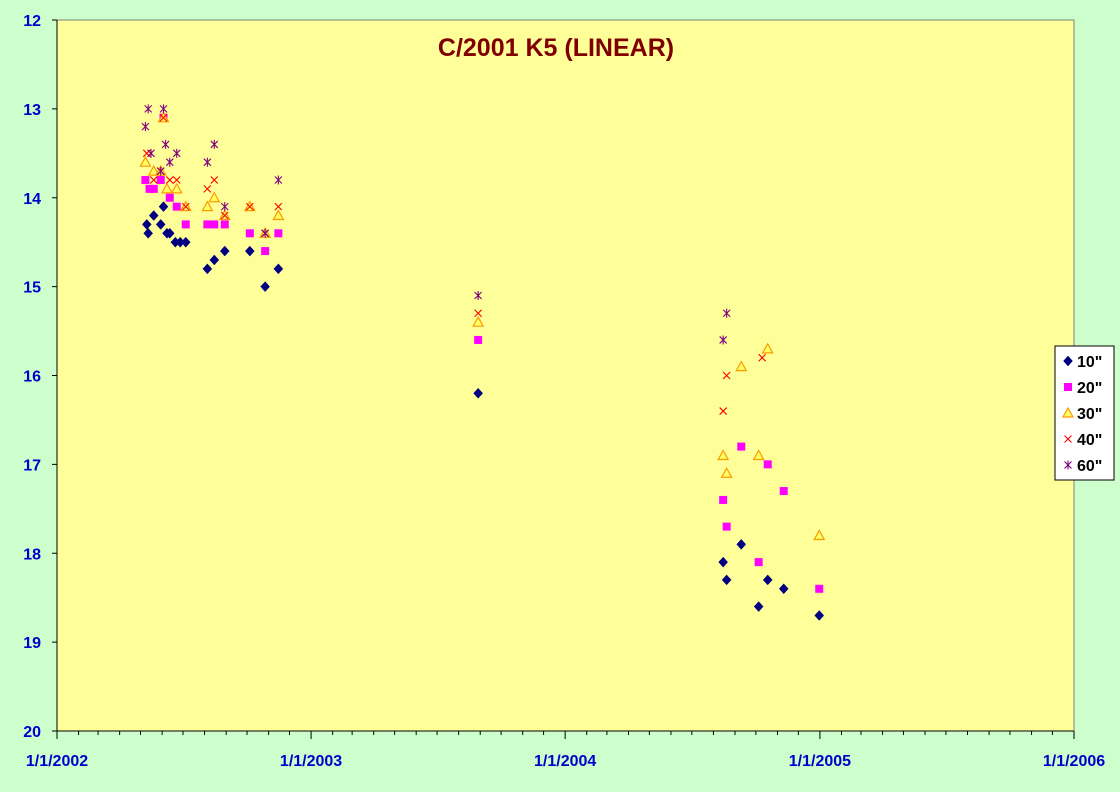 The image size is (1120, 792). Describe the element at coordinates (1074, 761) in the screenshot. I see `x-tick-label: 1/1/2006` at that location.